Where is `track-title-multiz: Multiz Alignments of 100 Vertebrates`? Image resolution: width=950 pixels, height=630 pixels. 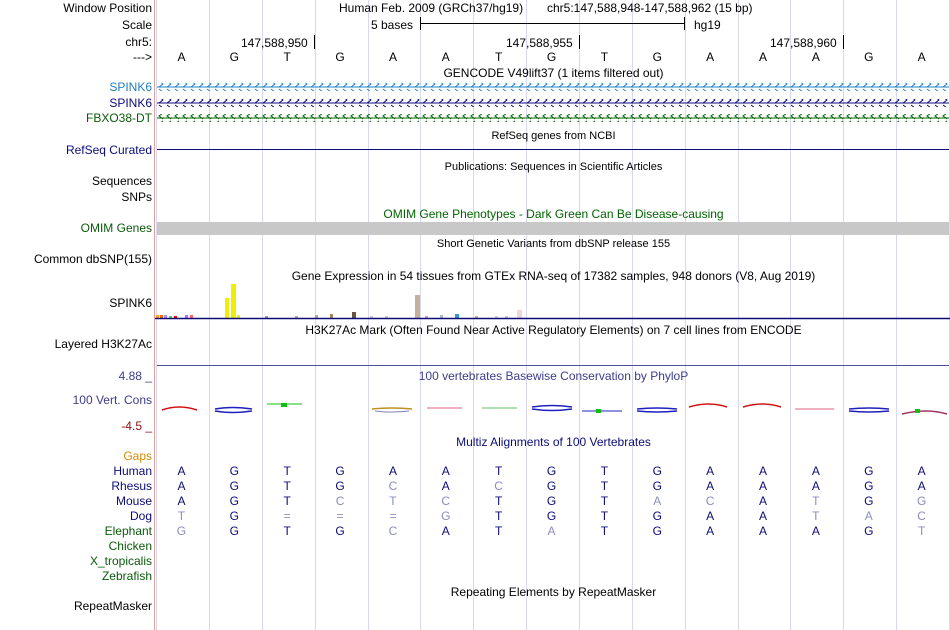
track-title-multiz: Multiz Alignments of 100 Vertebrates is located at coordinates (553, 442).